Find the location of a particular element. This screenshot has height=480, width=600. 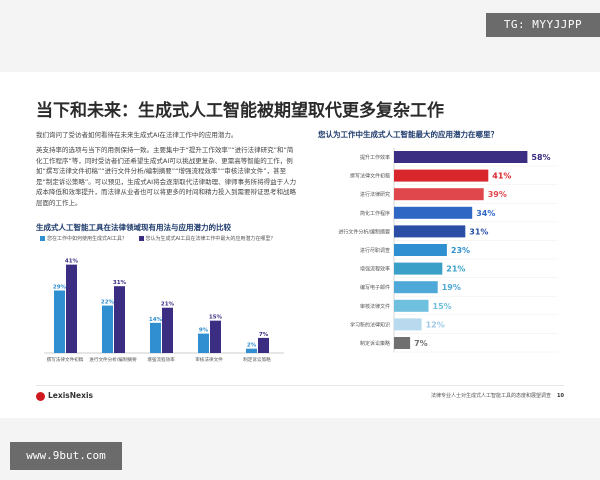

right-category-label: 简化工作程序 is located at coordinates (375, 213).